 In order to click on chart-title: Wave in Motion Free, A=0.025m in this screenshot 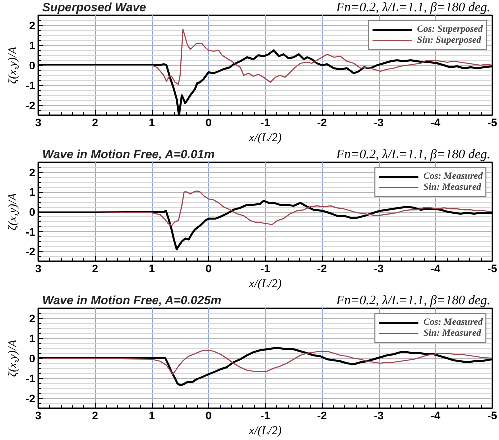, I will do `click(132, 301)`.